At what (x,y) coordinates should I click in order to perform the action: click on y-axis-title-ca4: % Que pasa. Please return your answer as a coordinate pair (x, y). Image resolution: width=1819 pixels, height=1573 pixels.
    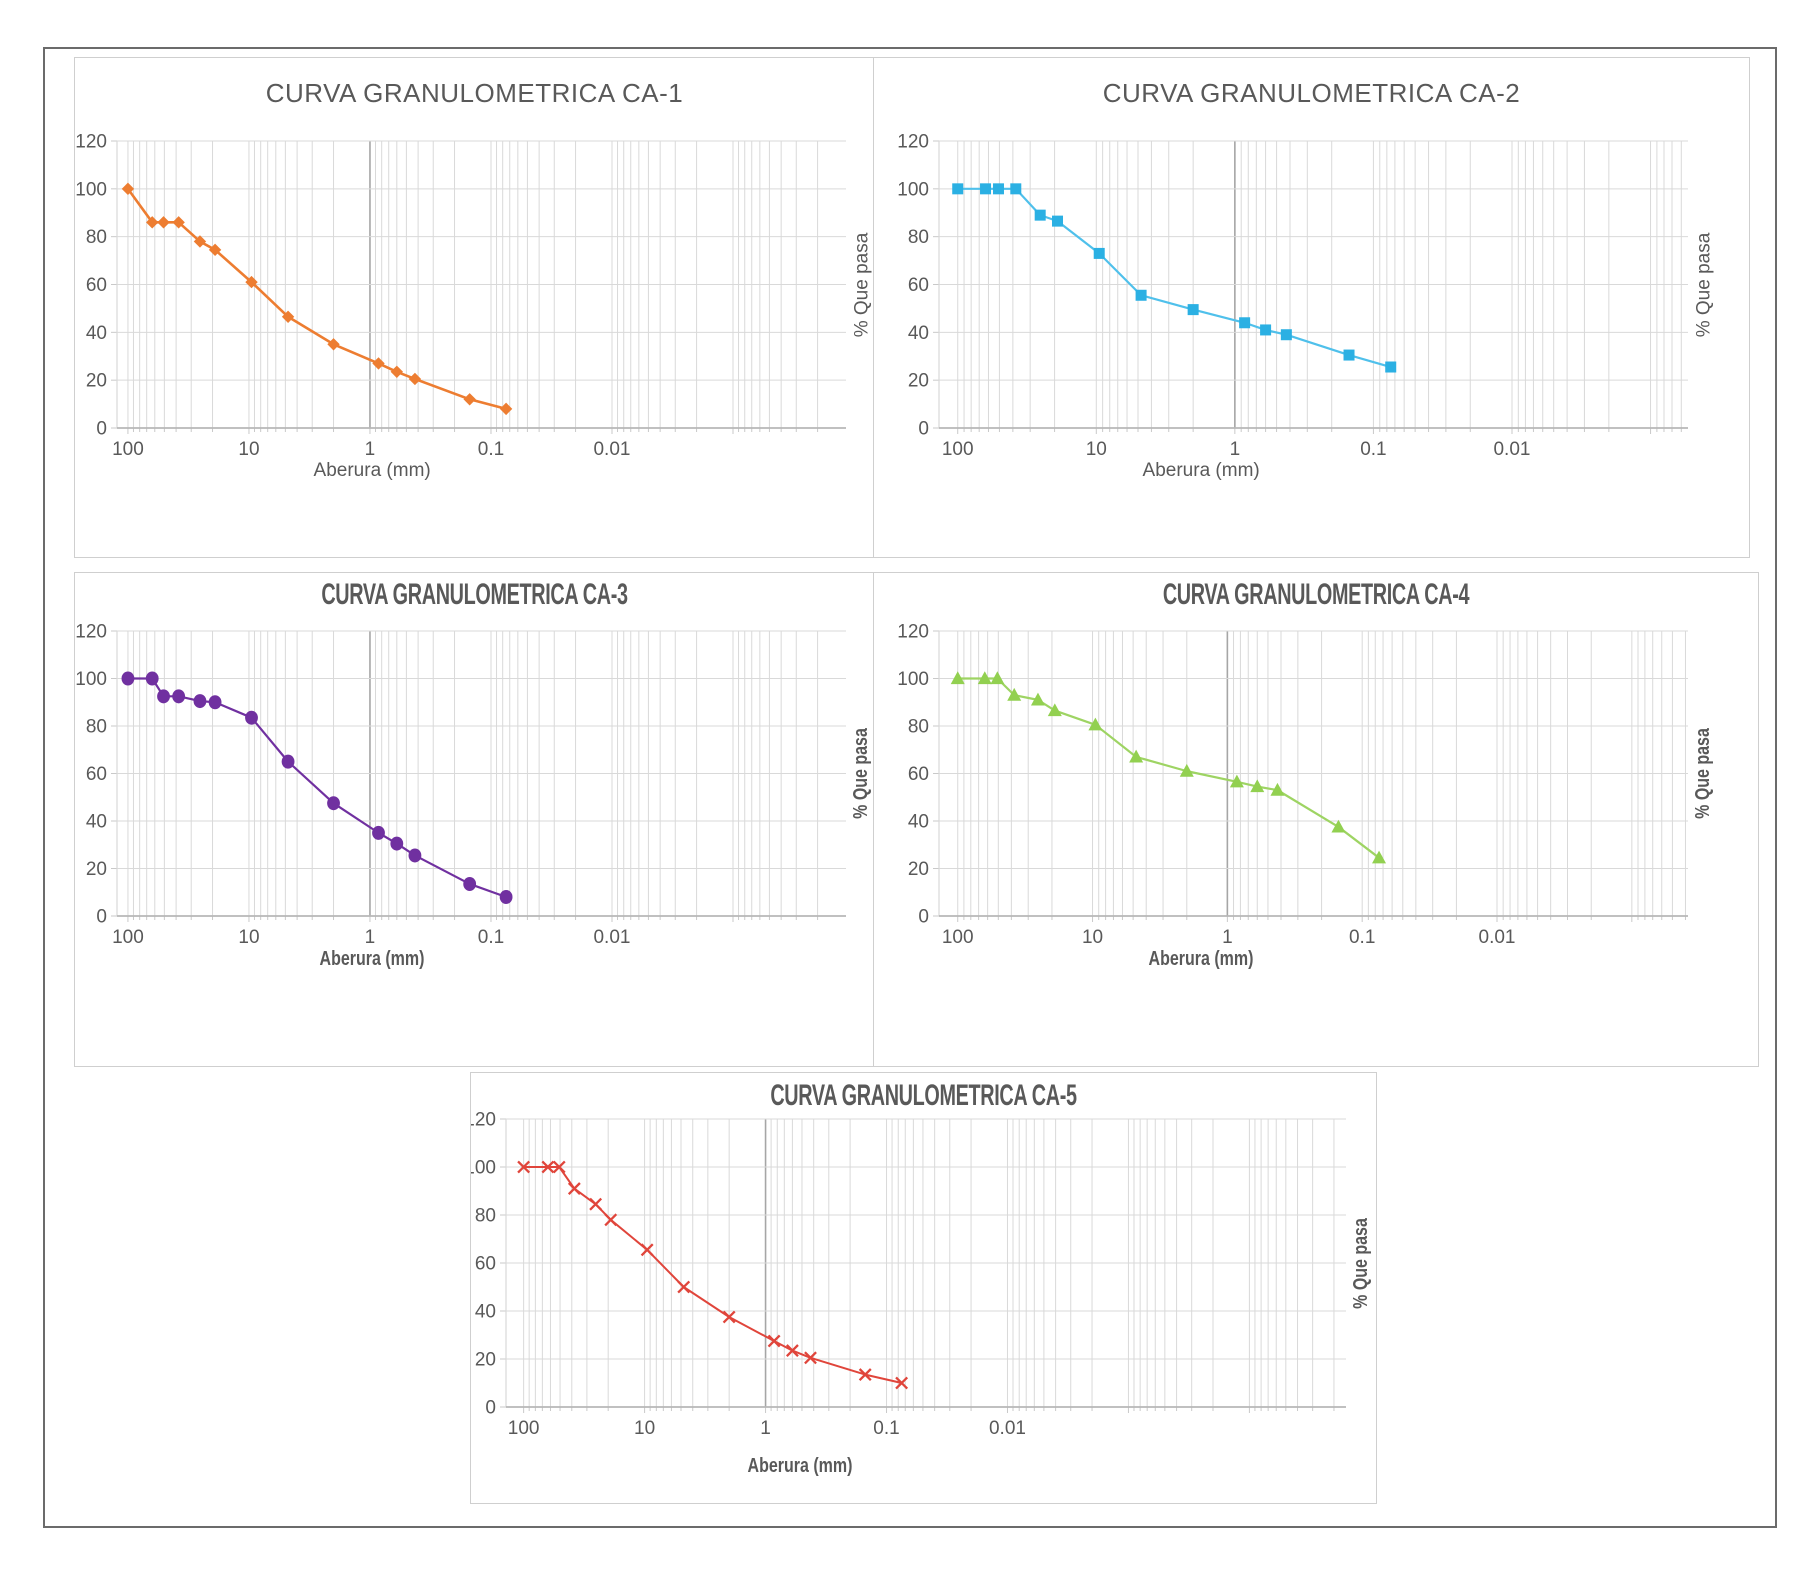
    Looking at the image, I should click on (1703, 773).